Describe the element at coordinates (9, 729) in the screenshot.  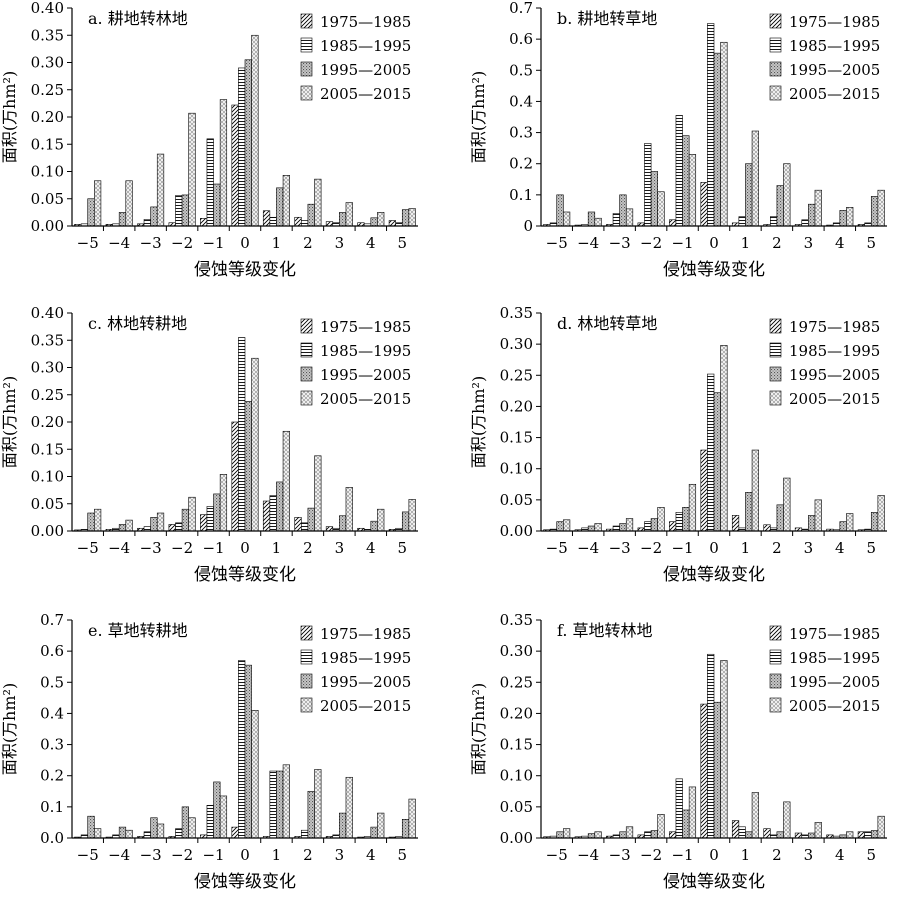
I see `y-axis-title: 面积(万hm²)` at that location.